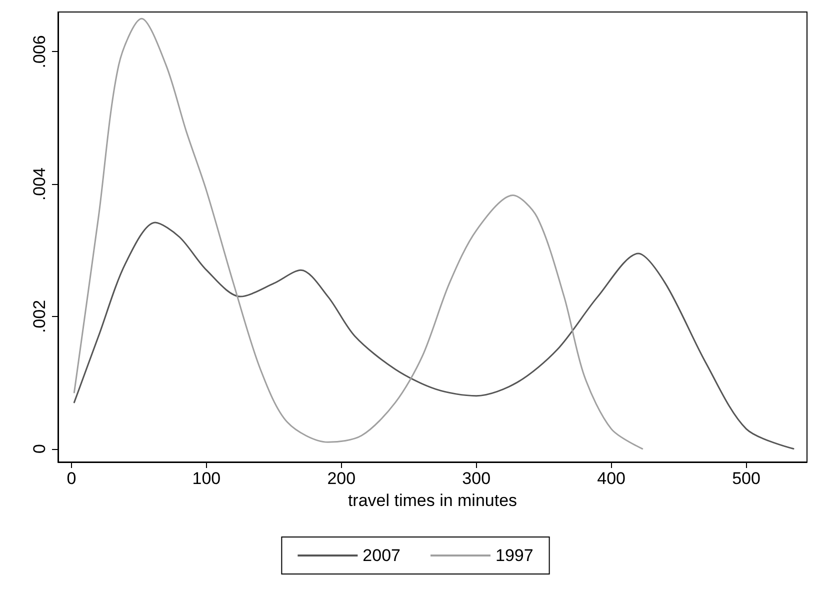 This screenshot has height=590, width=831. I want to click on x-tick-label: 400, so click(611, 478).